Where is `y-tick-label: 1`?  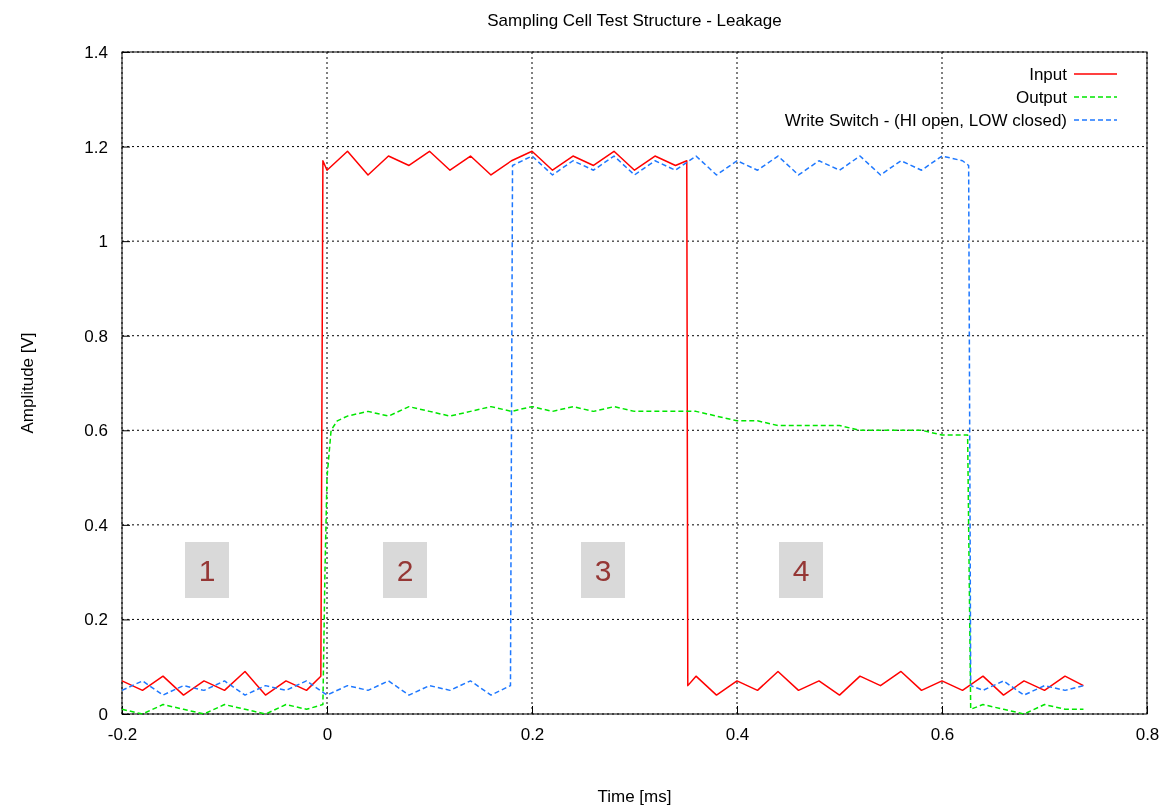
y-tick-label: 1 is located at coordinates (103, 242).